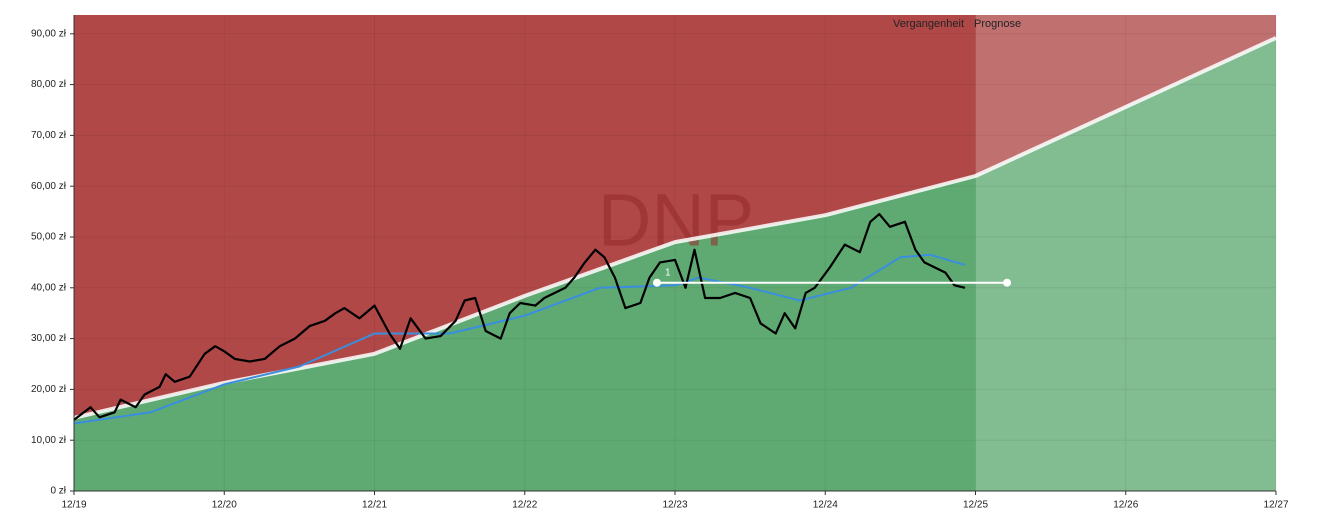 This screenshot has width=1319, height=509. I want to click on y-tick-label: 10,00 zł, so click(49, 440).